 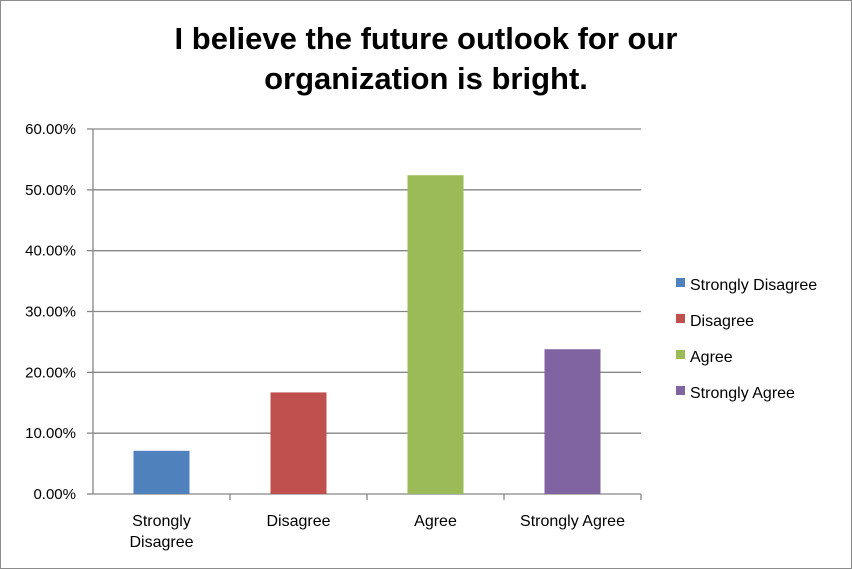 I want to click on y-tick-label: 50.00%, so click(x=50, y=190).